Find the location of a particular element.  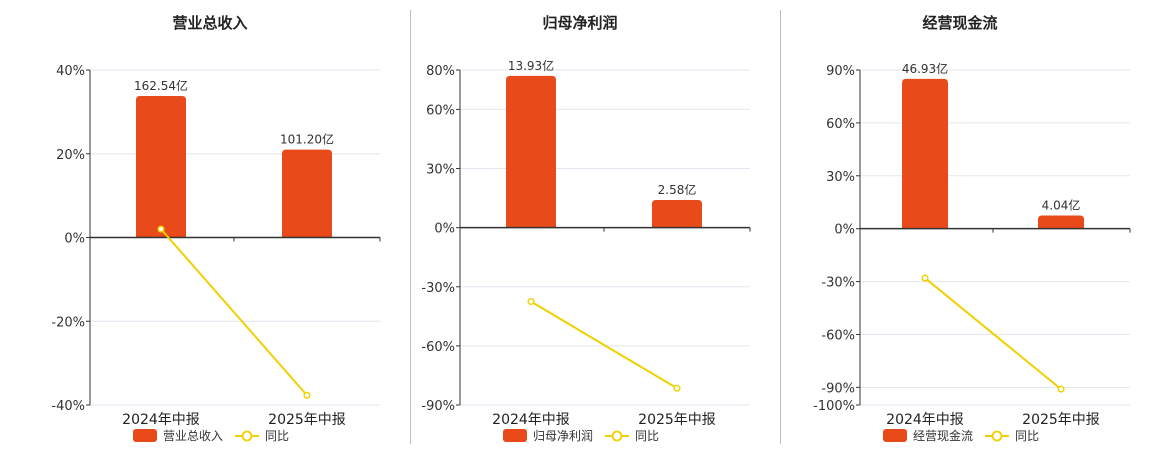

chart-legend: 归母净利润 同比 is located at coordinates (581, 436).